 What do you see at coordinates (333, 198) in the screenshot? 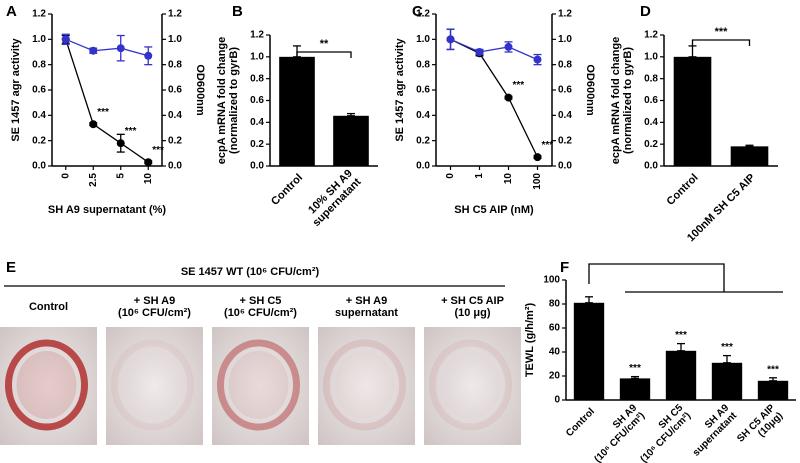
I see `x-tick-label: 10% SH A9supernatant` at bounding box center [333, 198].